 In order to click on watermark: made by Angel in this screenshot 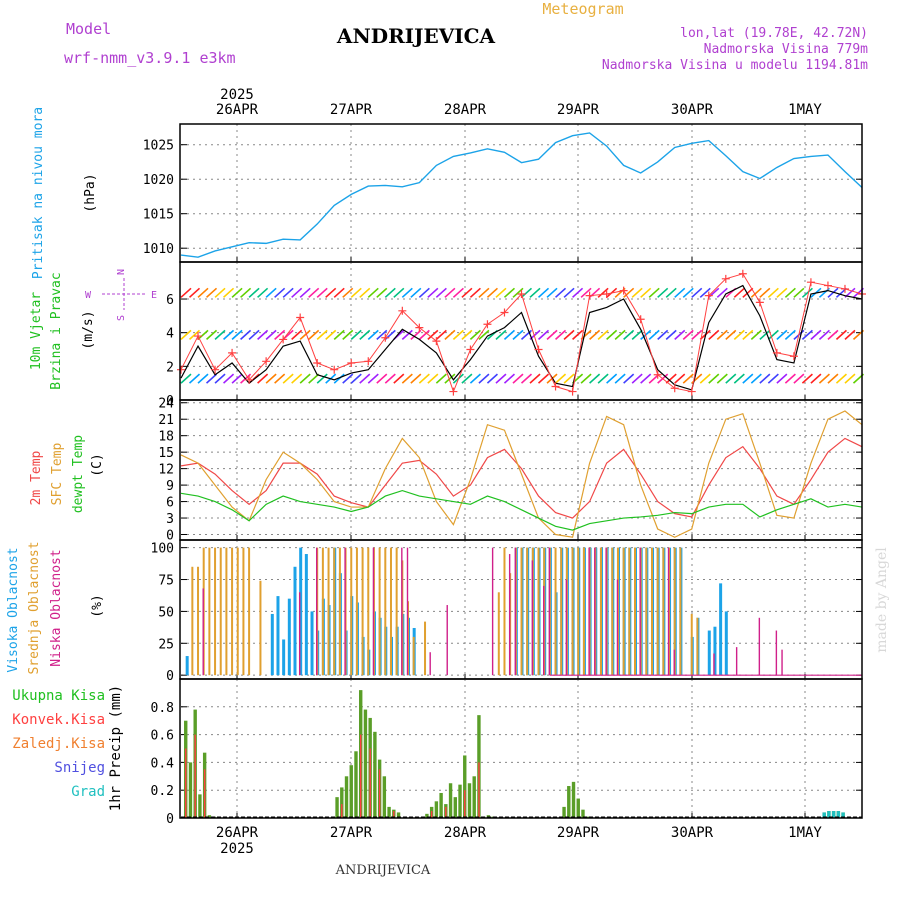, I will do `click(882, 600)`.